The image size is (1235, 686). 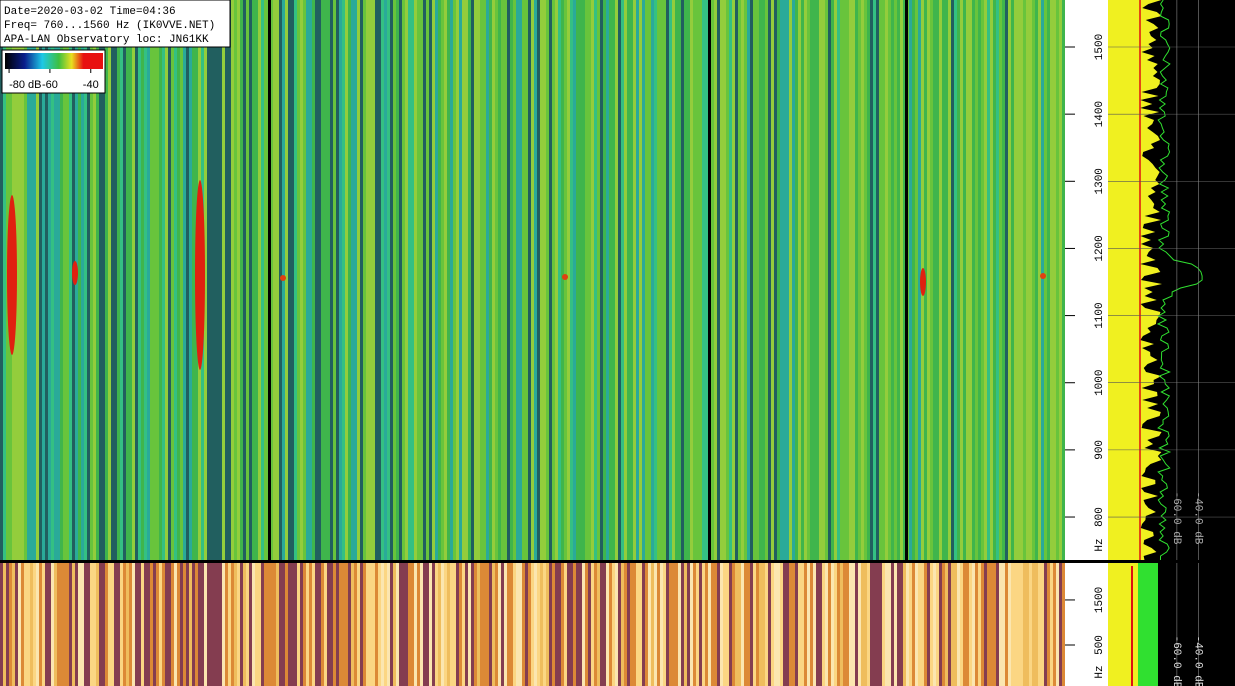 What do you see at coordinates (1148, 624) in the screenshot?
I see `noise-band` at bounding box center [1148, 624].